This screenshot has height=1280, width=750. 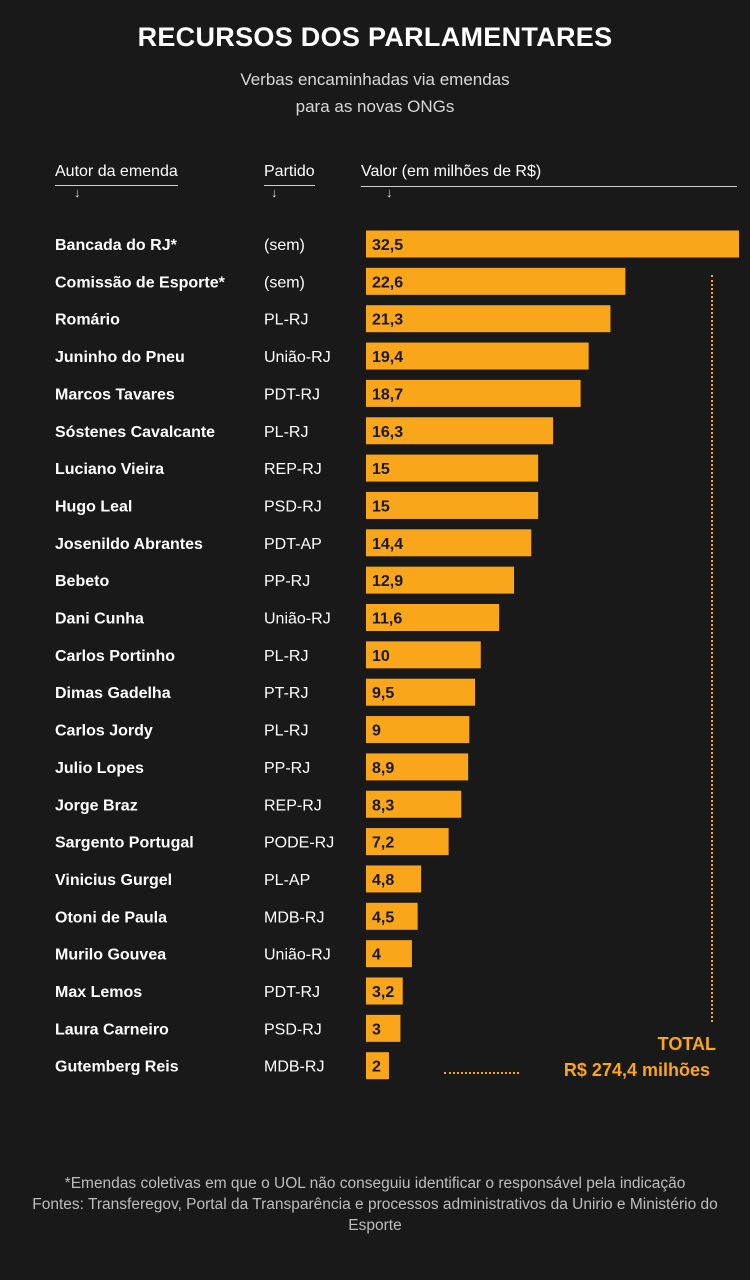 I want to click on value-label: 18,7, so click(x=387, y=394).